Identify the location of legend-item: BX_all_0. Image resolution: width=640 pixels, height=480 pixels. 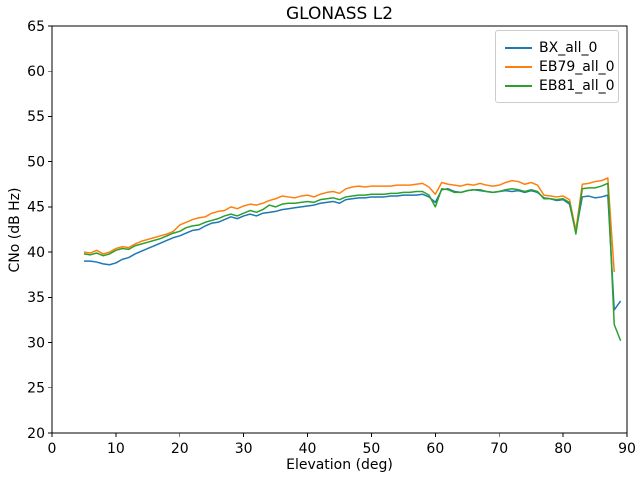
(557, 47).